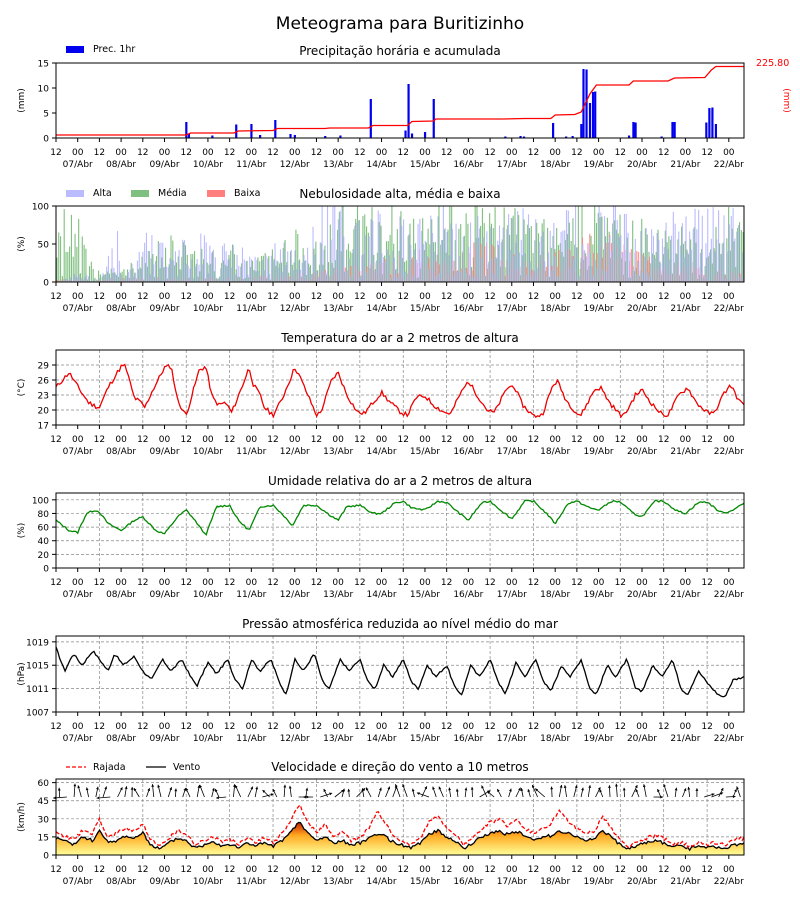  I want to click on precip-date-label: 15/Abr, so click(425, 165).